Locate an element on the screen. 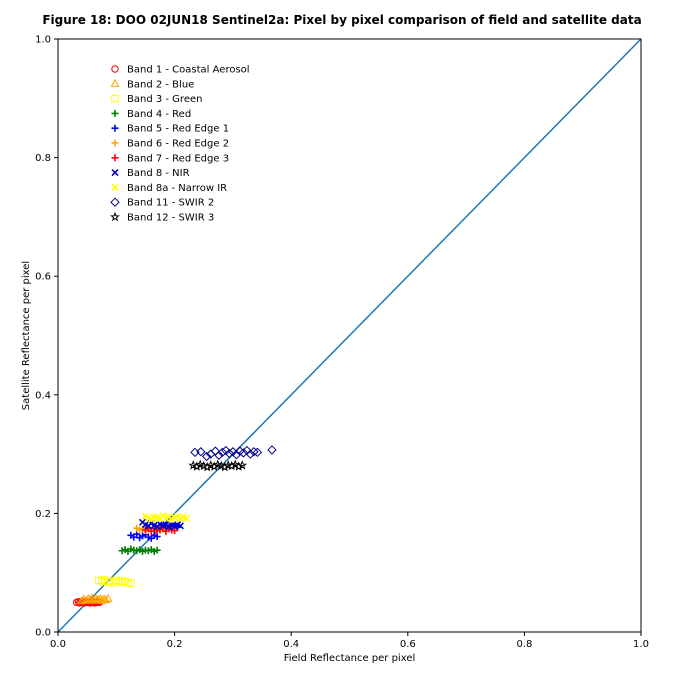 Image resolution: width=684 pixels, height=684 pixels. legend-item: Band 6 - Red Edge 2 is located at coordinates (170, 144).